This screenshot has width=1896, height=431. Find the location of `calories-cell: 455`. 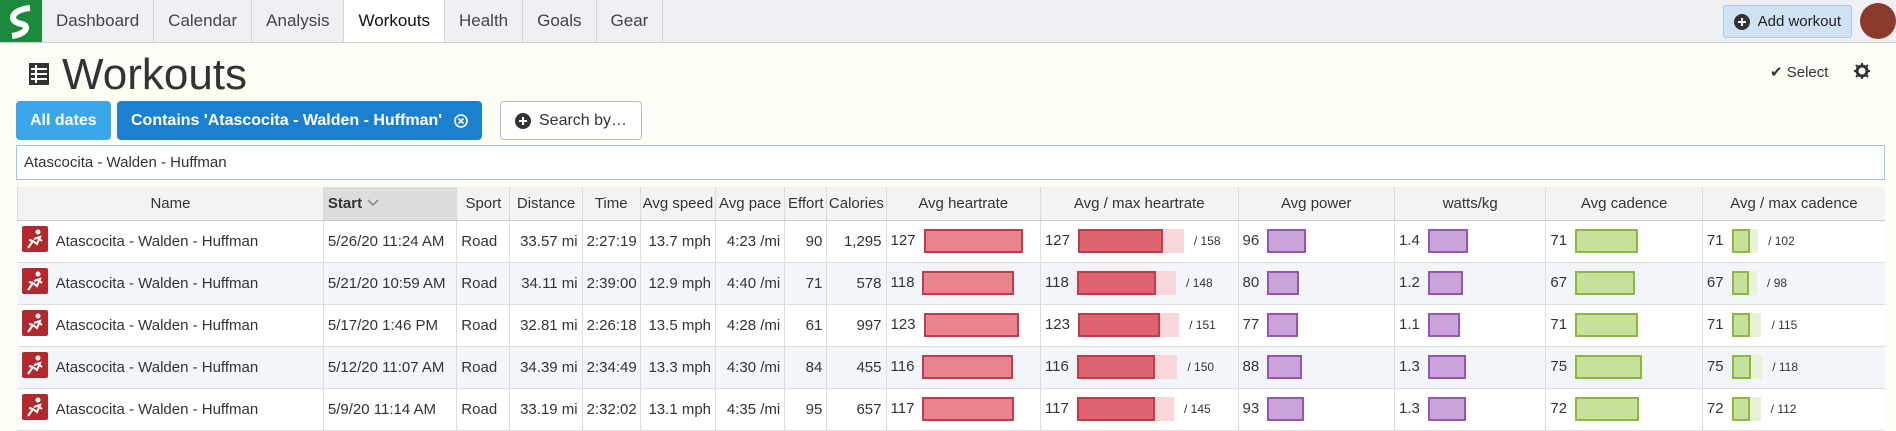

calories-cell: 455 is located at coordinates (856, 367).